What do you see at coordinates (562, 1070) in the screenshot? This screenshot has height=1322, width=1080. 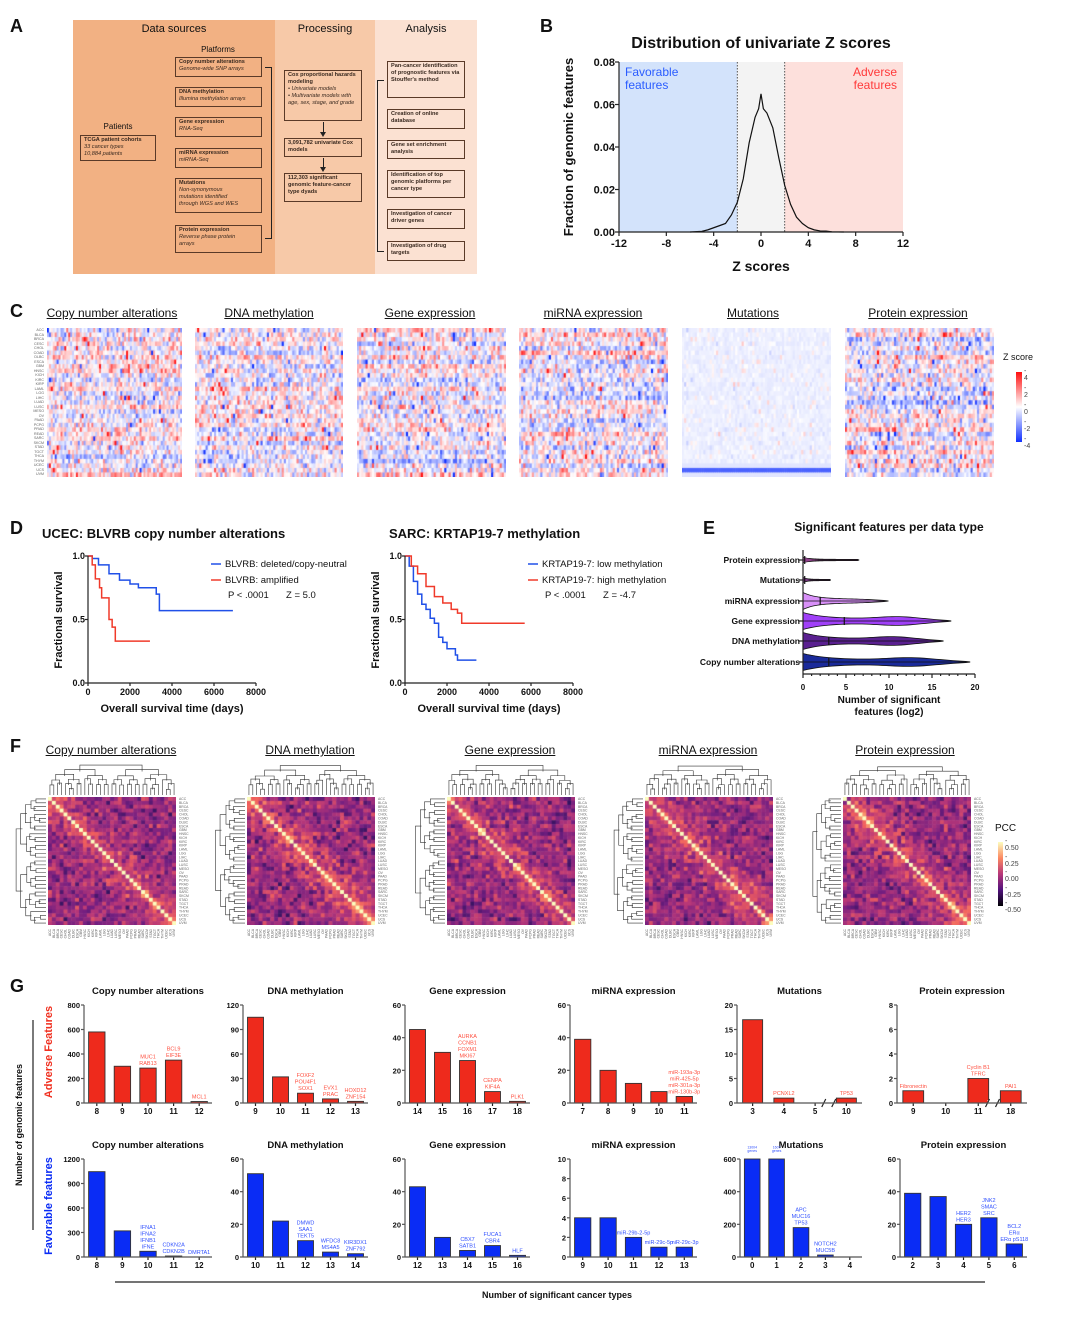 I see `y-tick-label: 20` at bounding box center [562, 1070].